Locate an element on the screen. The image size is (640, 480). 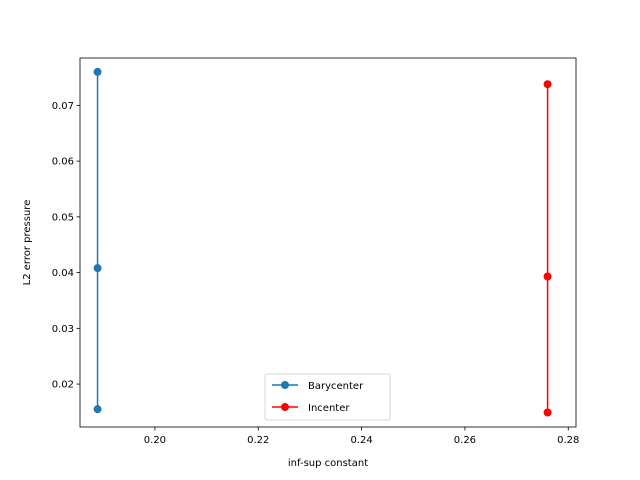
x-axis: 0.20 0.22 0.24 0.26 0.28 is located at coordinates (361, 436).